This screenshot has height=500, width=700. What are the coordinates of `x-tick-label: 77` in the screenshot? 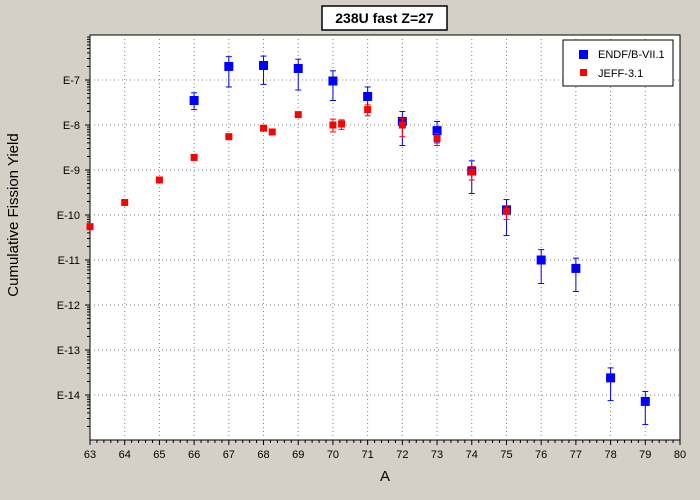 It's located at (576, 455).